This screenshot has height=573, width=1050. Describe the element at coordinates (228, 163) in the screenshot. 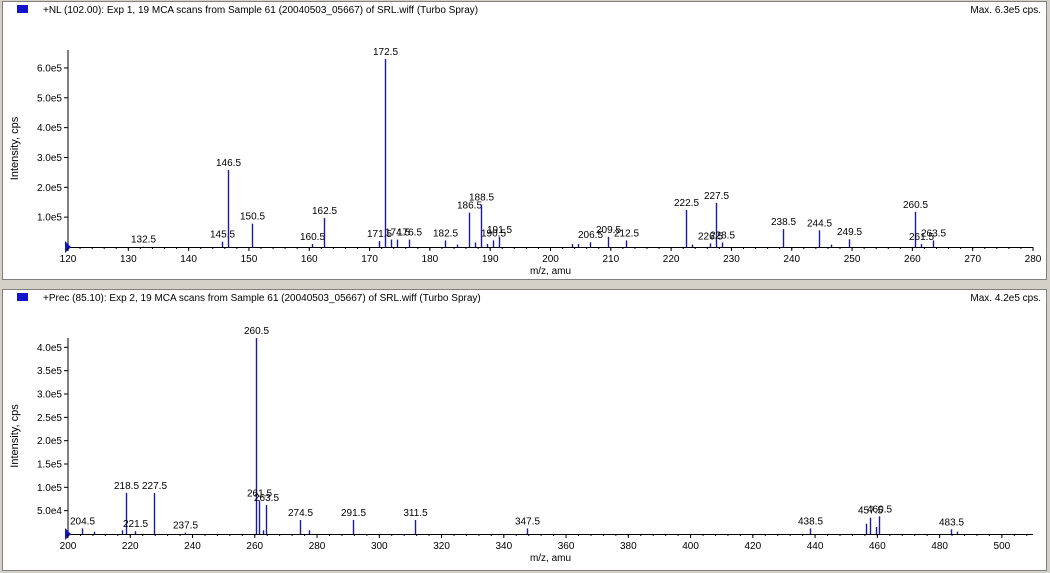

I see `peak-label: 146.5` at that location.